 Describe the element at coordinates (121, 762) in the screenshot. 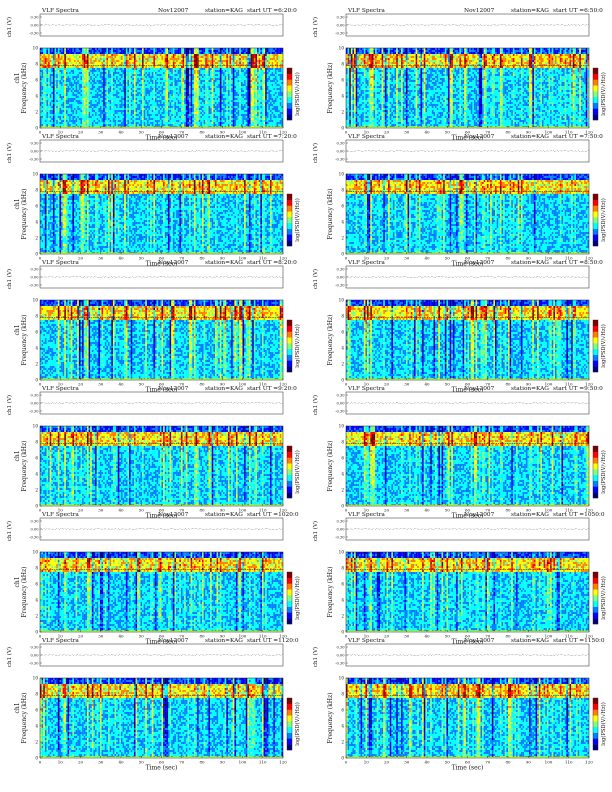

I see `xtick-label: 40` at that location.